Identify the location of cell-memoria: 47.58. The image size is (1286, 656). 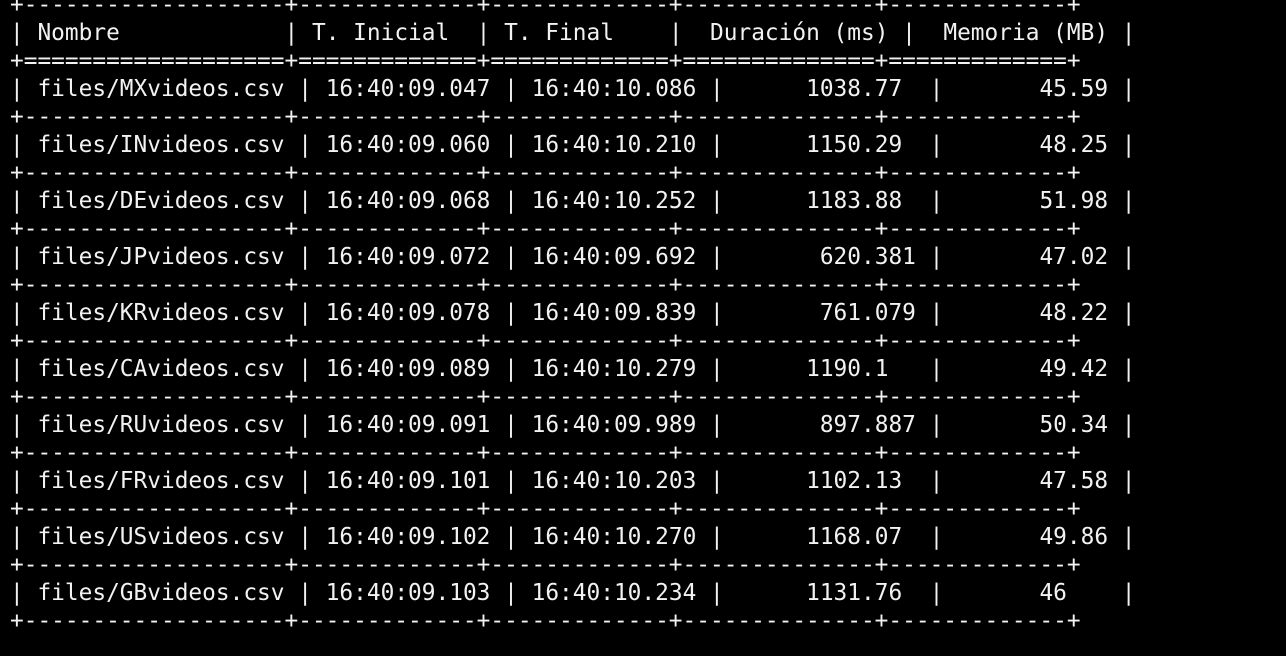
(1074, 481).